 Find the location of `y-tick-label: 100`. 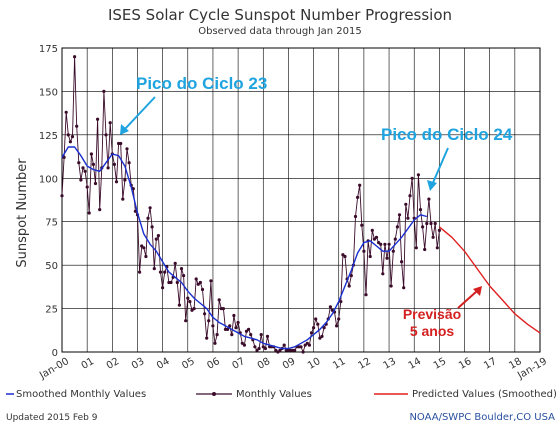

y-tick-label: 100 is located at coordinates (48, 179).